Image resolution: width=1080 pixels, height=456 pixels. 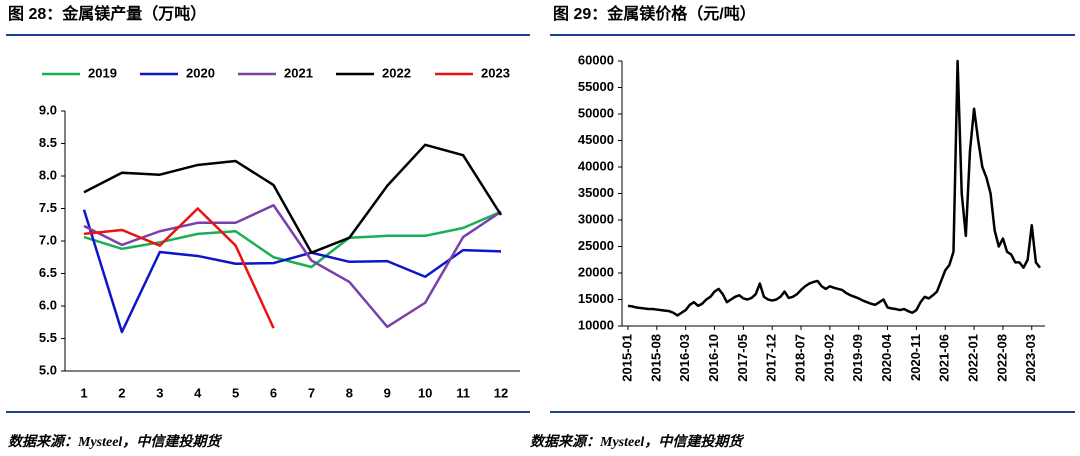 What do you see at coordinates (596, 139) in the screenshot?
I see `y-tick-label: 45000` at bounding box center [596, 139].